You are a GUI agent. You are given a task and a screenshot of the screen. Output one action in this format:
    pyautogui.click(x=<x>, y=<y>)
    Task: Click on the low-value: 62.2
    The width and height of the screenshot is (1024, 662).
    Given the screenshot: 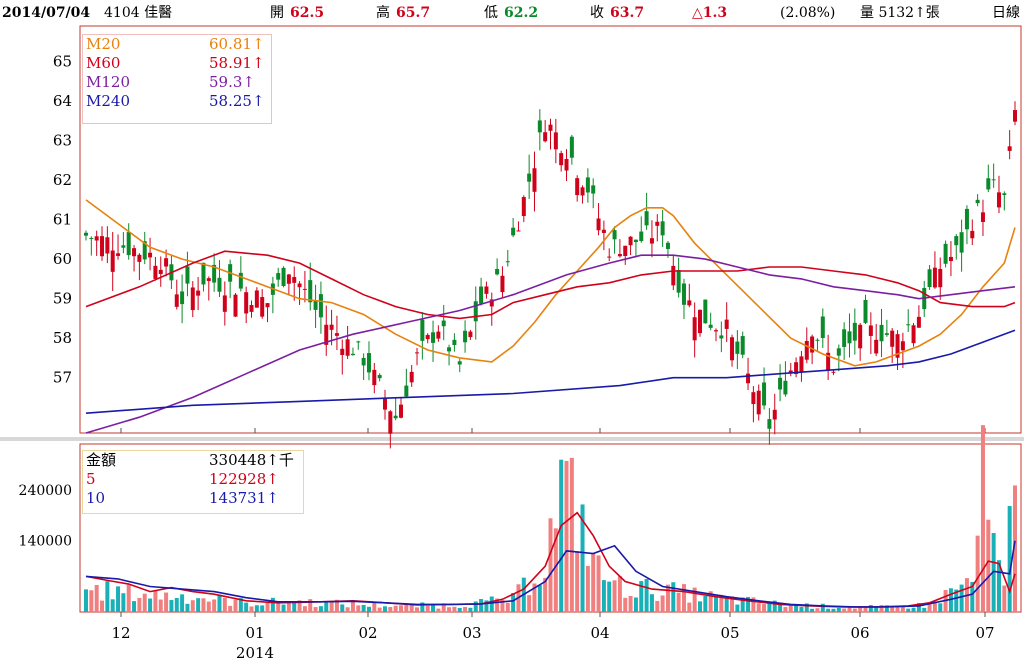 What is the action you would take?
    pyautogui.click(x=521, y=13)
    